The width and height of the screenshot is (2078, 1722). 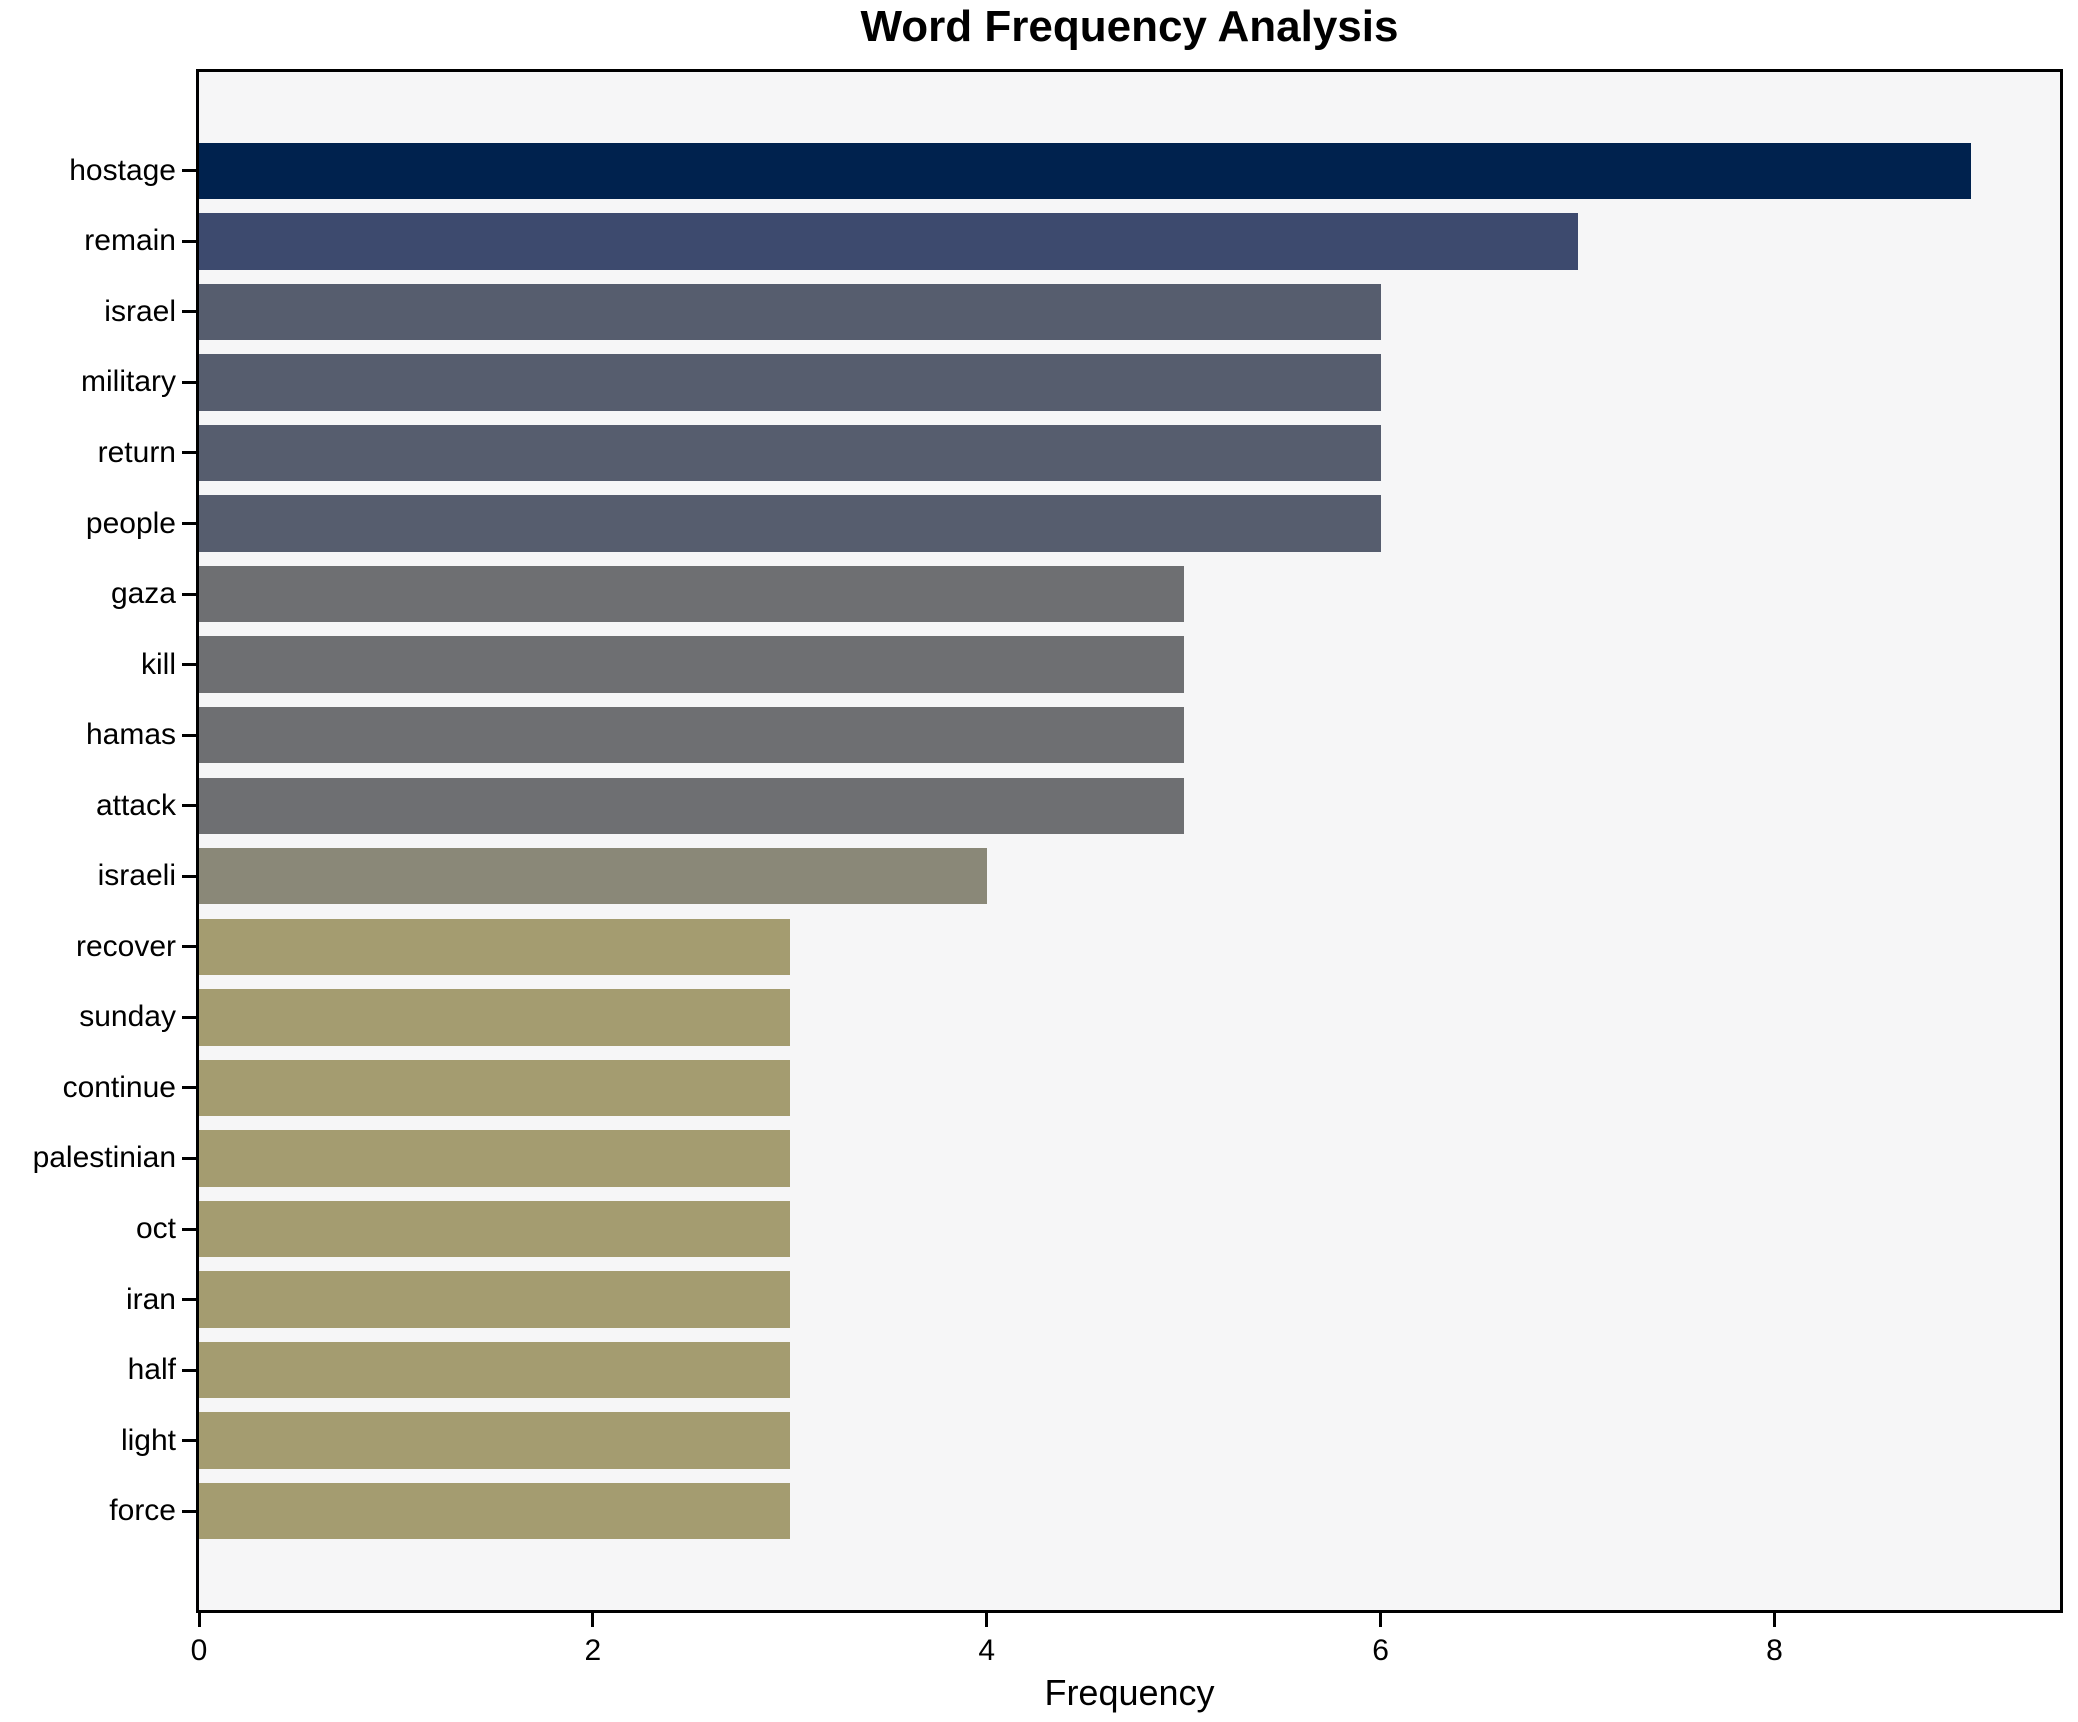 I want to click on y-tick-label-israel: israel, so click(x=140, y=311).